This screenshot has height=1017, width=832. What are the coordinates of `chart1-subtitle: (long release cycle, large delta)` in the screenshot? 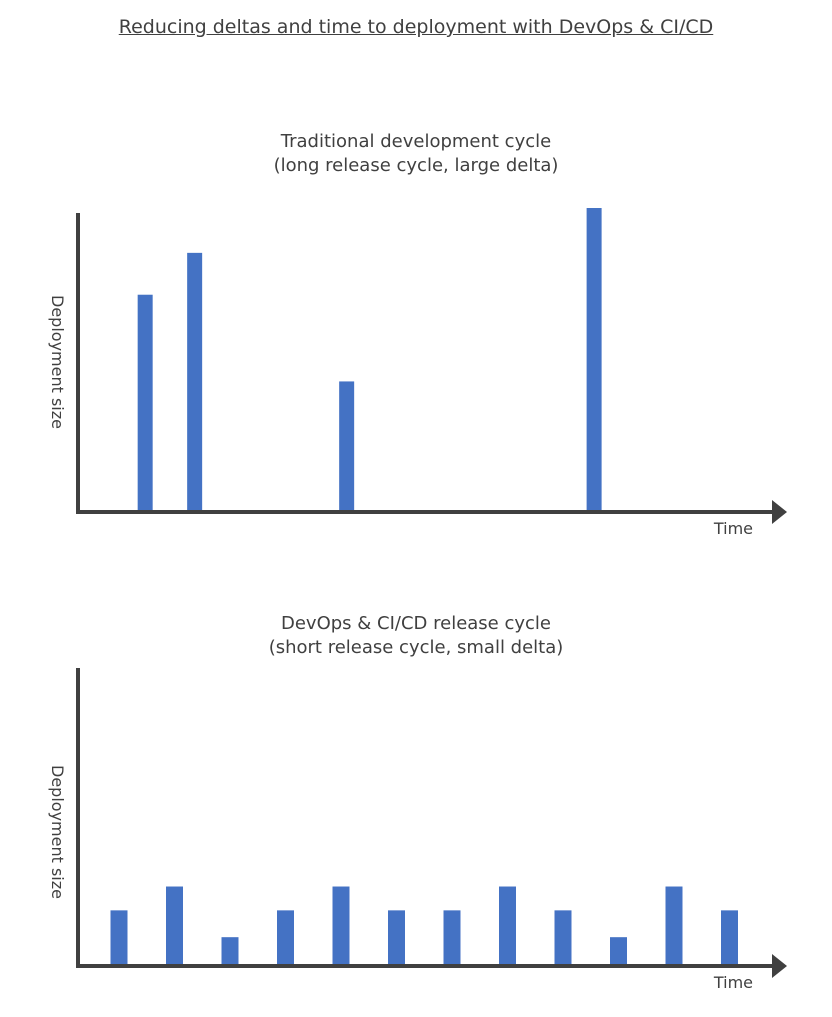 It's located at (416, 165).